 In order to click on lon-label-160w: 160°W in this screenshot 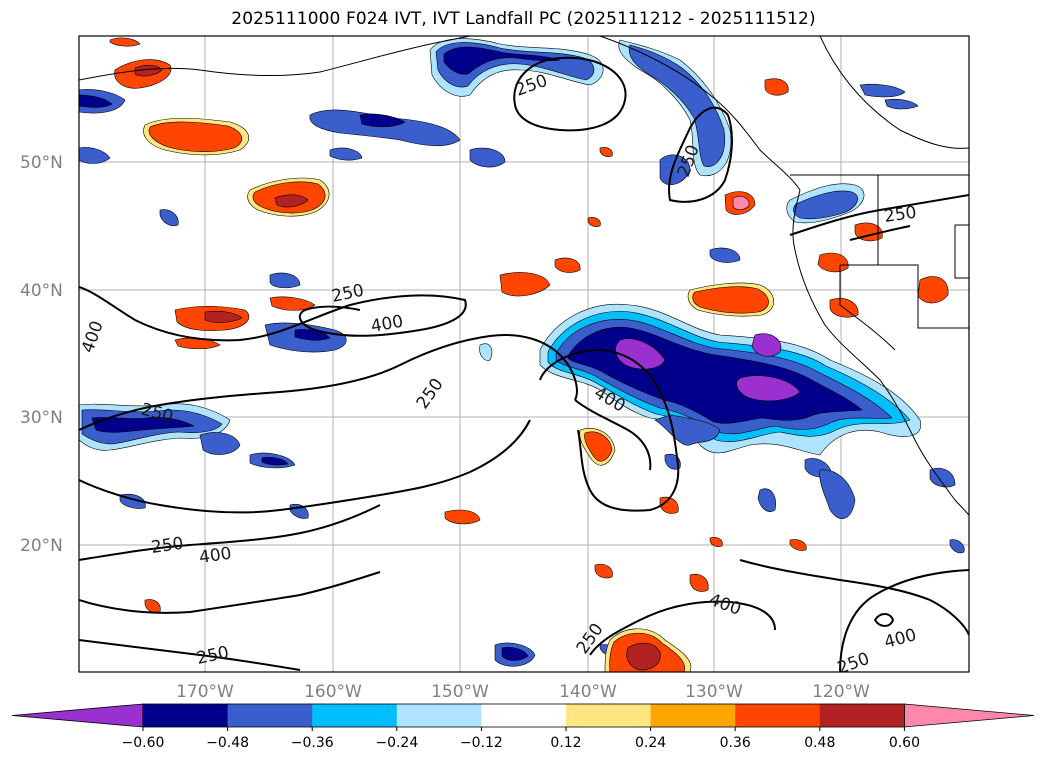, I will do `click(333, 692)`.